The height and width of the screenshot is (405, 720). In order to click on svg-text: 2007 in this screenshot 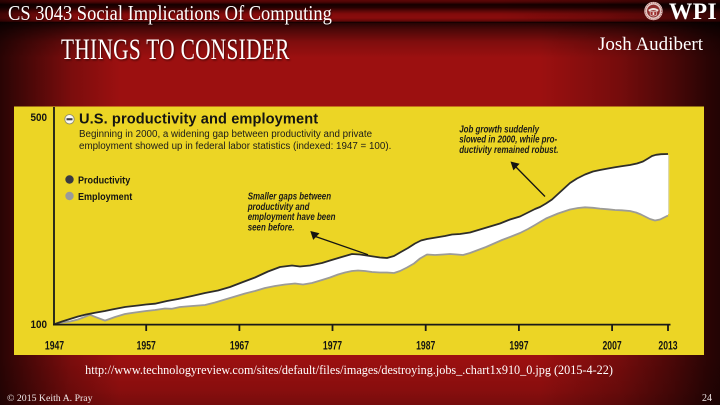, I will do `click(612, 346)`.